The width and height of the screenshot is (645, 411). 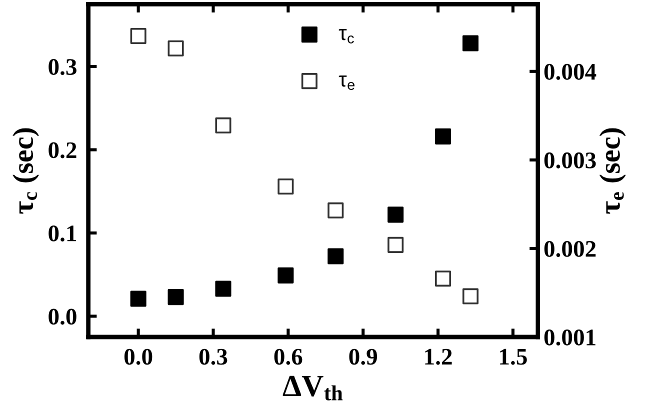 What do you see at coordinates (62, 316) in the screenshot?
I see `y-tick-label: 0.0` at bounding box center [62, 316].